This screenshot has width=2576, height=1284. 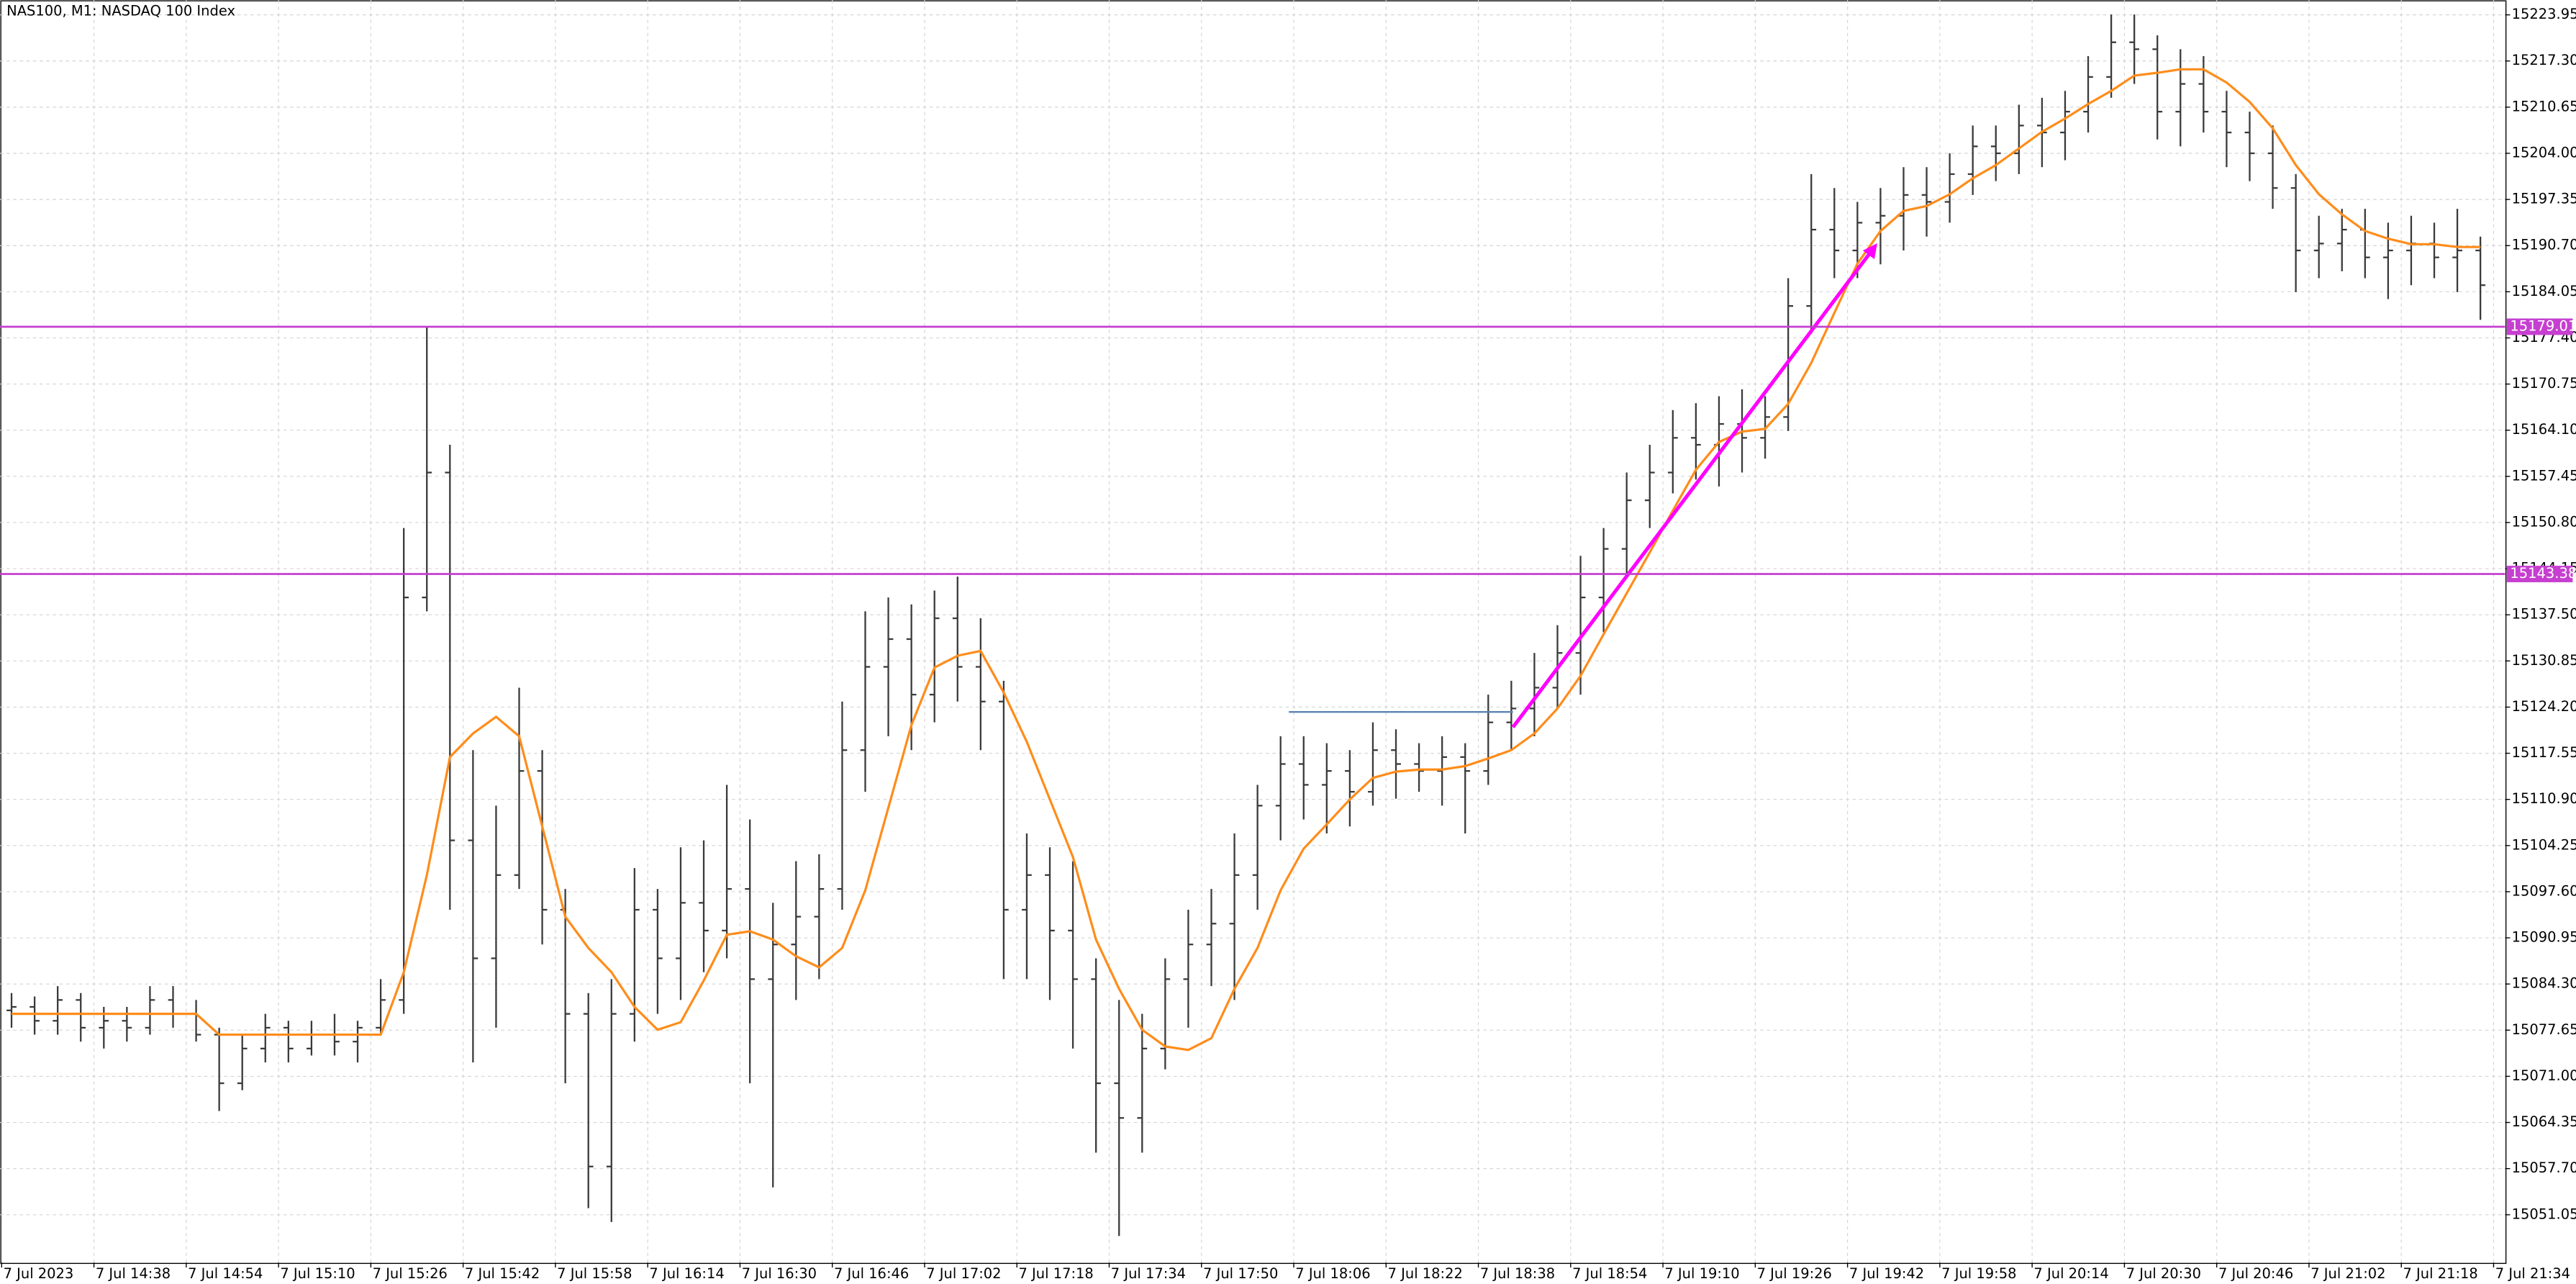 I want to click on x-tick-label: 7 Jul 18:06, so click(x=1332, y=1273).